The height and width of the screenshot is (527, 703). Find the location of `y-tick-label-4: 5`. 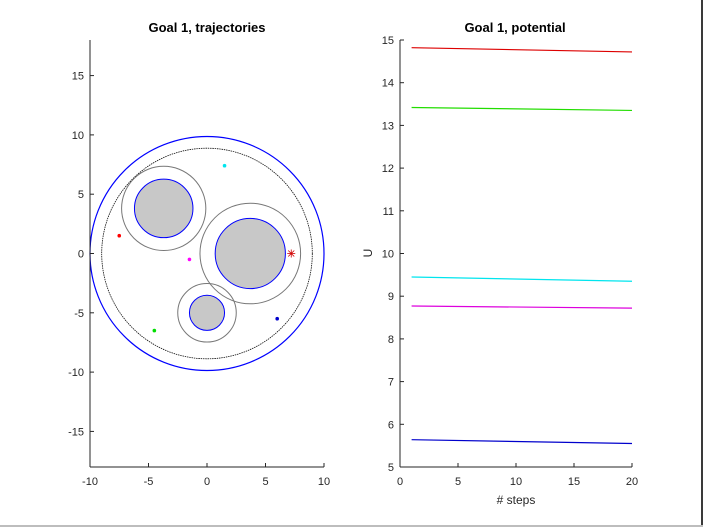

y-tick-label-4: 5 is located at coordinates (81, 195).